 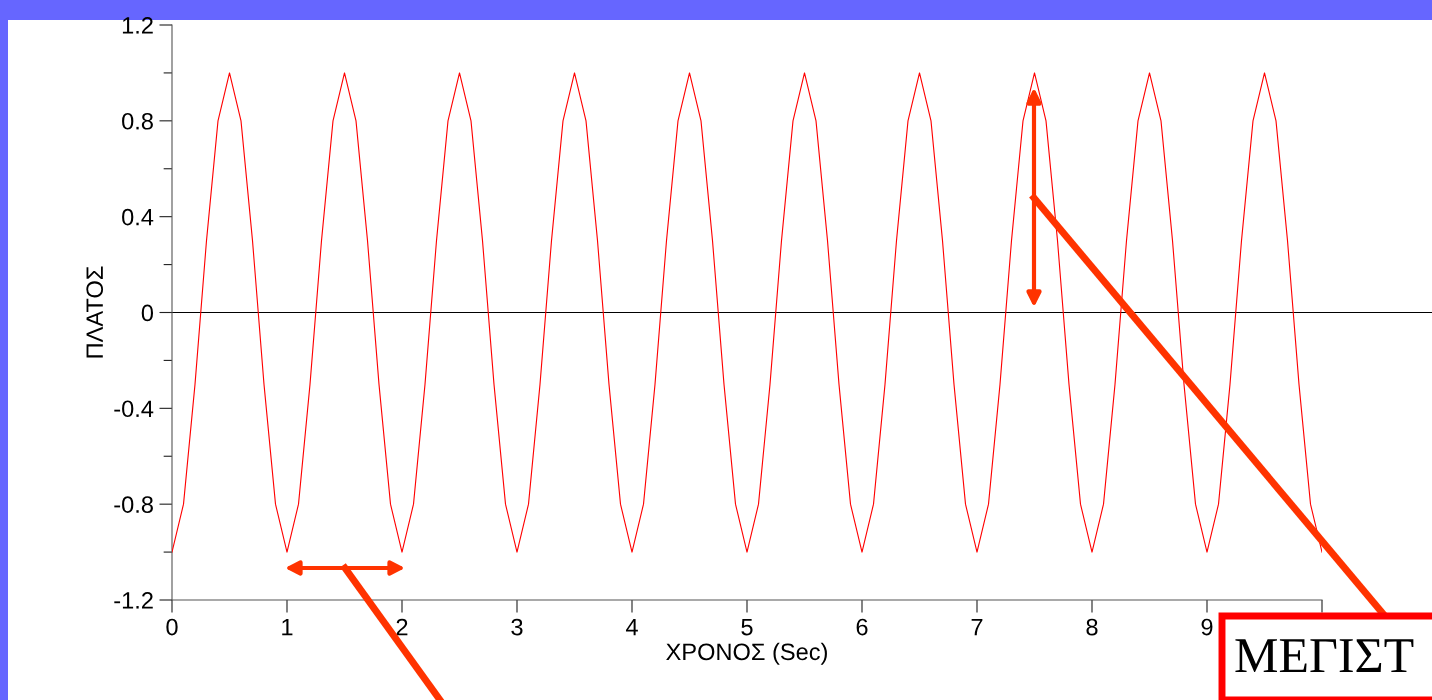 What do you see at coordinates (134, 409) in the screenshot?
I see `y-tick-label: -0.4` at bounding box center [134, 409].